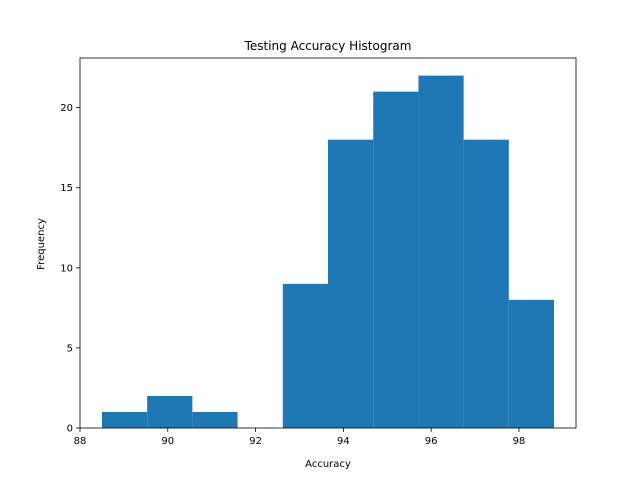 Image resolution: width=640 pixels, height=480 pixels. What do you see at coordinates (519, 441) in the screenshot?
I see `x-tick-label: 98` at bounding box center [519, 441].